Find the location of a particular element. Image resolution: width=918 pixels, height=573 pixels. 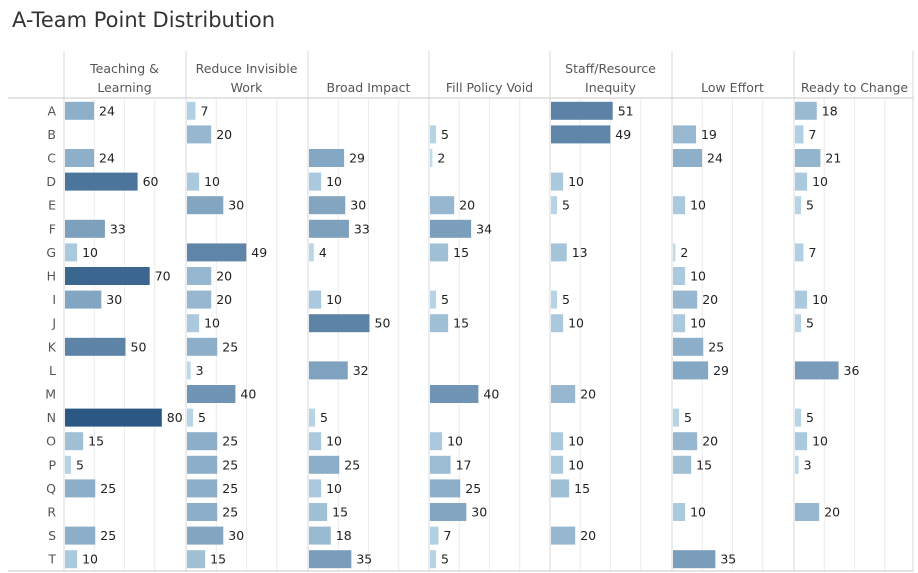

row-label: R is located at coordinates (51, 512).